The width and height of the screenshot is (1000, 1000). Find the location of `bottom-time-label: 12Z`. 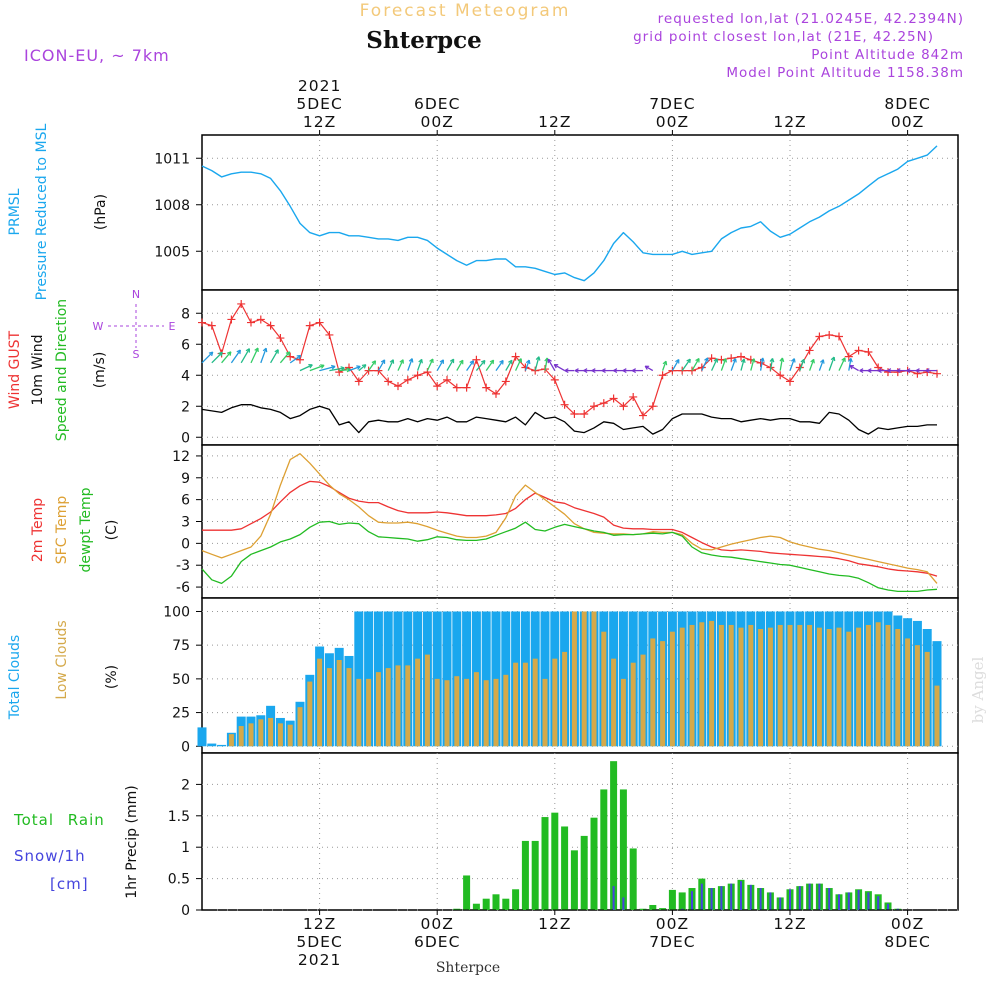

bottom-time-label: 12Z is located at coordinates (554, 924).